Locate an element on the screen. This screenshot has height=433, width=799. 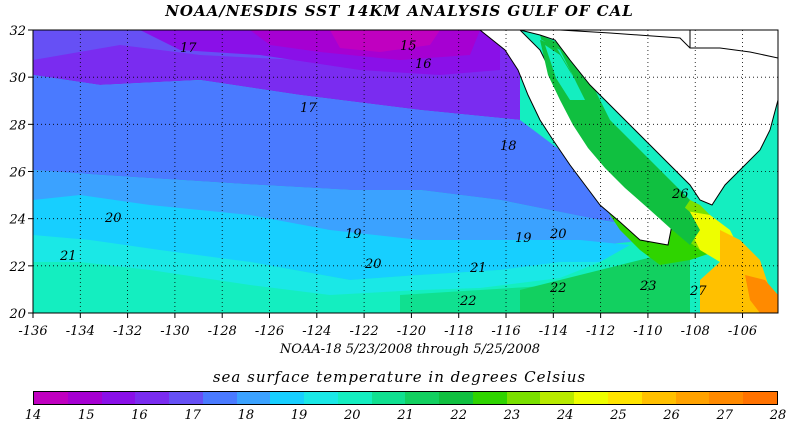
x-tick-label: -112 is located at coordinates (600, 331).